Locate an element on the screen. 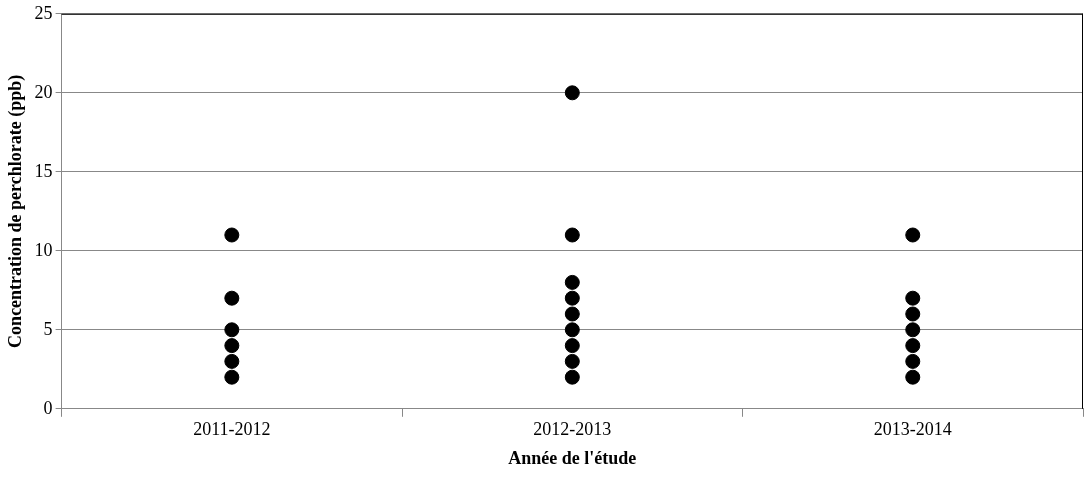 This screenshot has height=478, width=1091. y-tick-label: 20 is located at coordinates (43, 91).